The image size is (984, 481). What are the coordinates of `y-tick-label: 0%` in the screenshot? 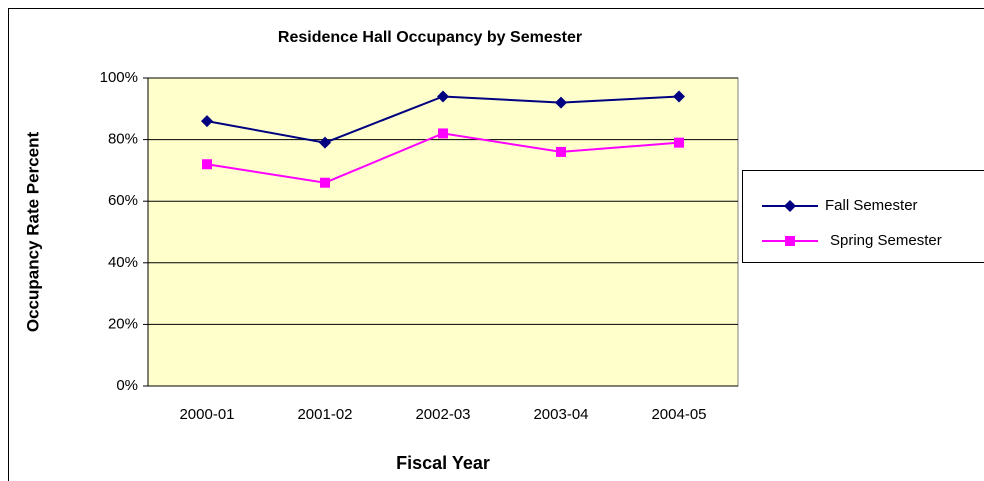 It's located at (127, 385).